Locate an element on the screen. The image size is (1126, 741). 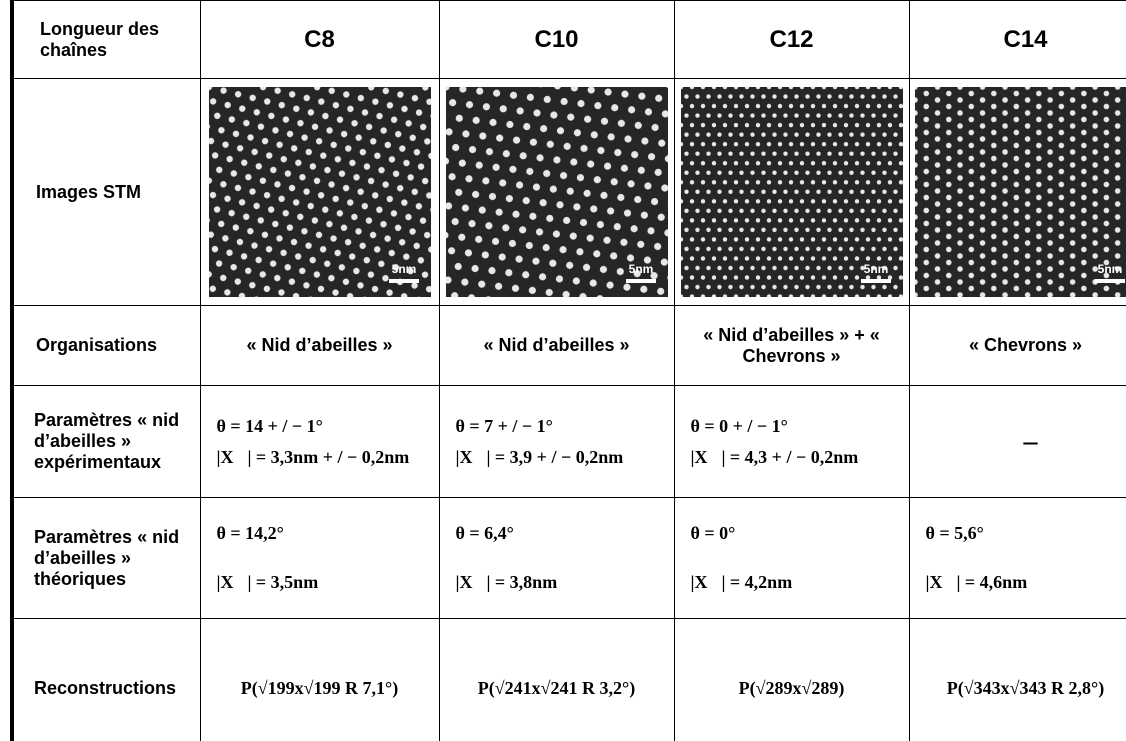
header-cell: Longueur des chaînes is located at coordinates (105, 39).